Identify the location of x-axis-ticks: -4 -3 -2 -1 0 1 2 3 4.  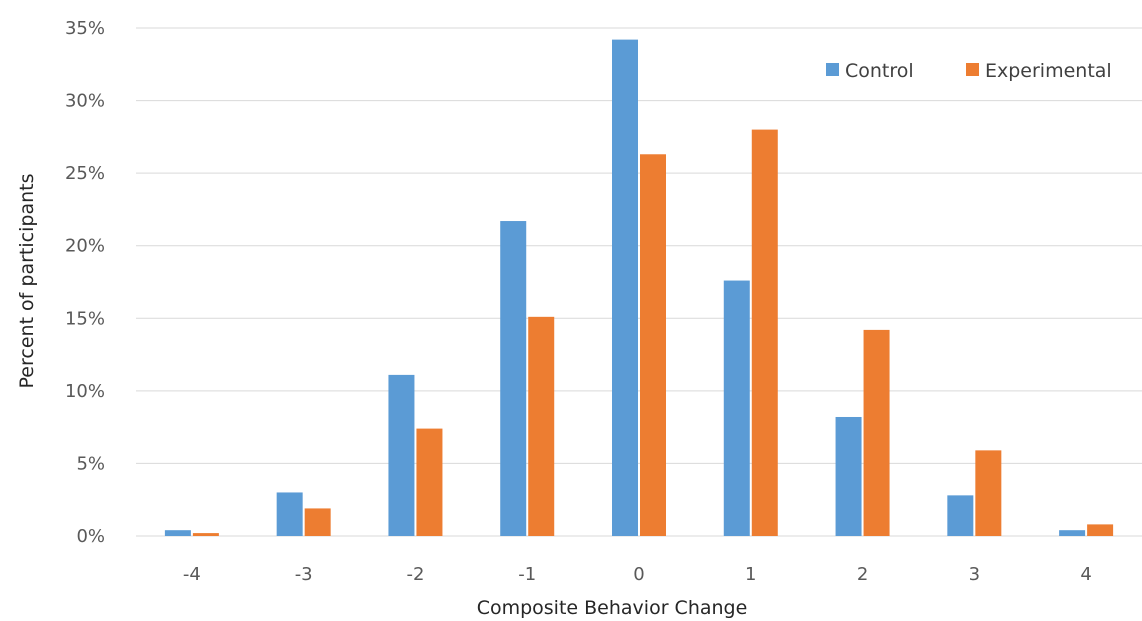
(637, 574).